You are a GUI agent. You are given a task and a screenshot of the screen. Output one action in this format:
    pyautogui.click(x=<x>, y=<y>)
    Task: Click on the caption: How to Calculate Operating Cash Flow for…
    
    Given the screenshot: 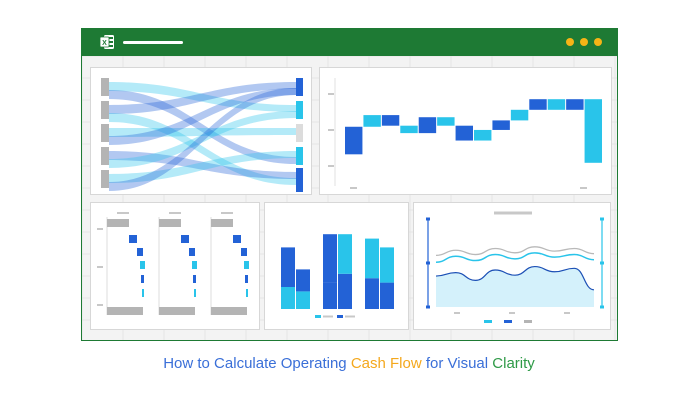 What is the action you would take?
    pyautogui.click(x=349, y=364)
    